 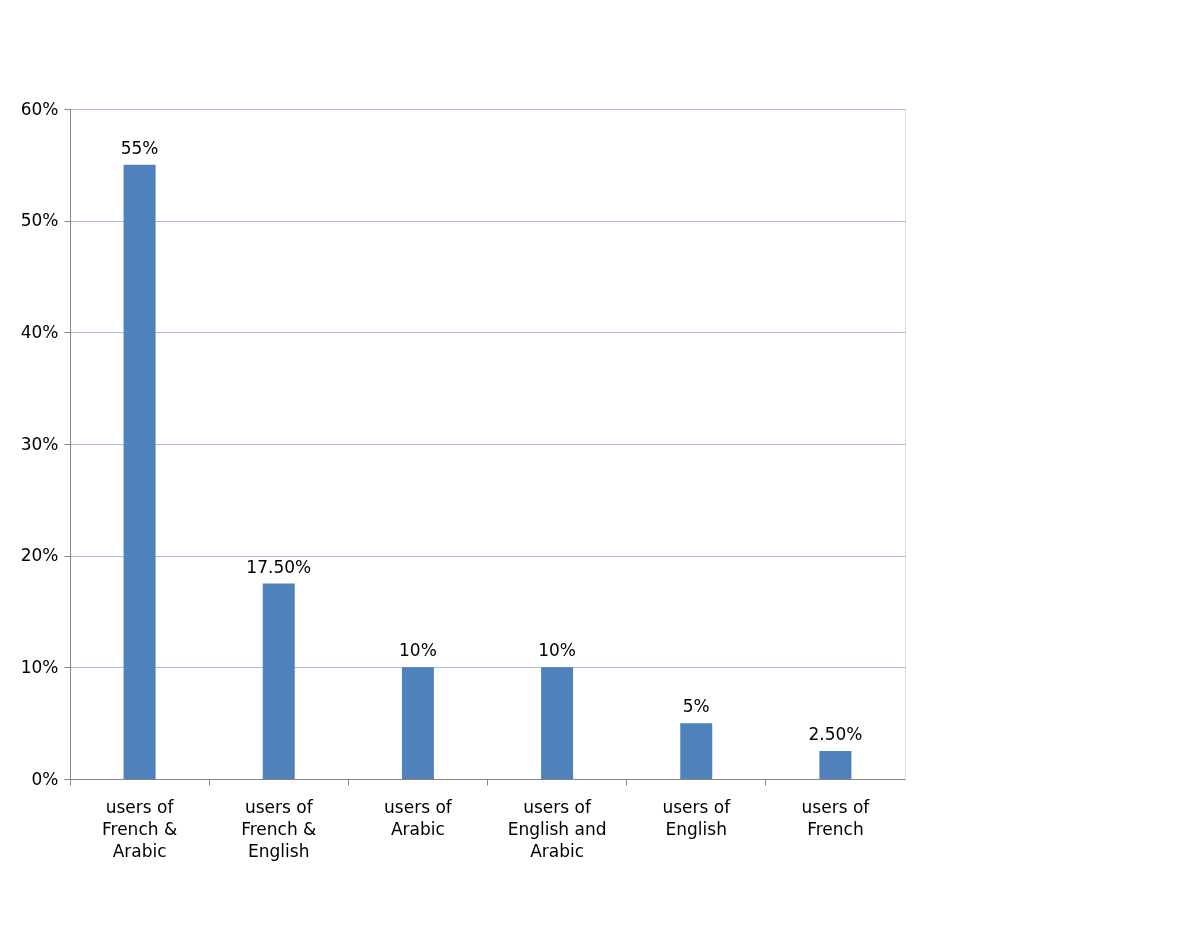 I want to click on y-tick-label: 20%, so click(x=39, y=555).